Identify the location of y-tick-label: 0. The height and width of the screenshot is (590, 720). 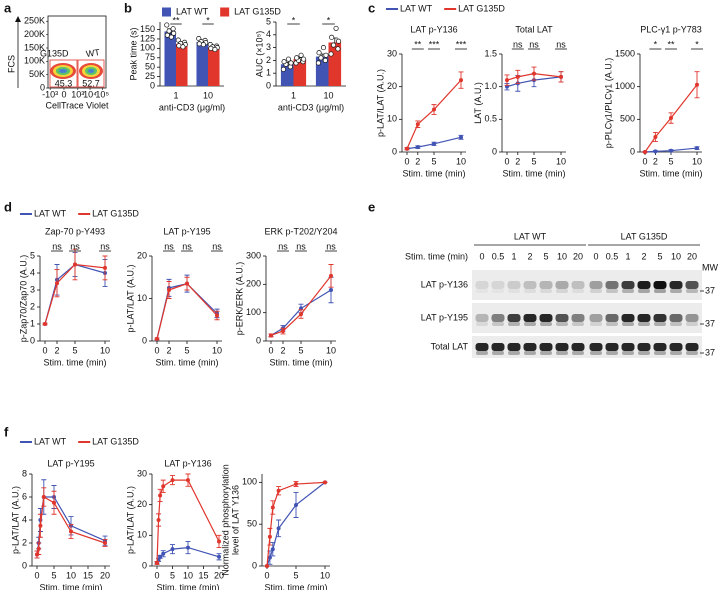
(268, 85).